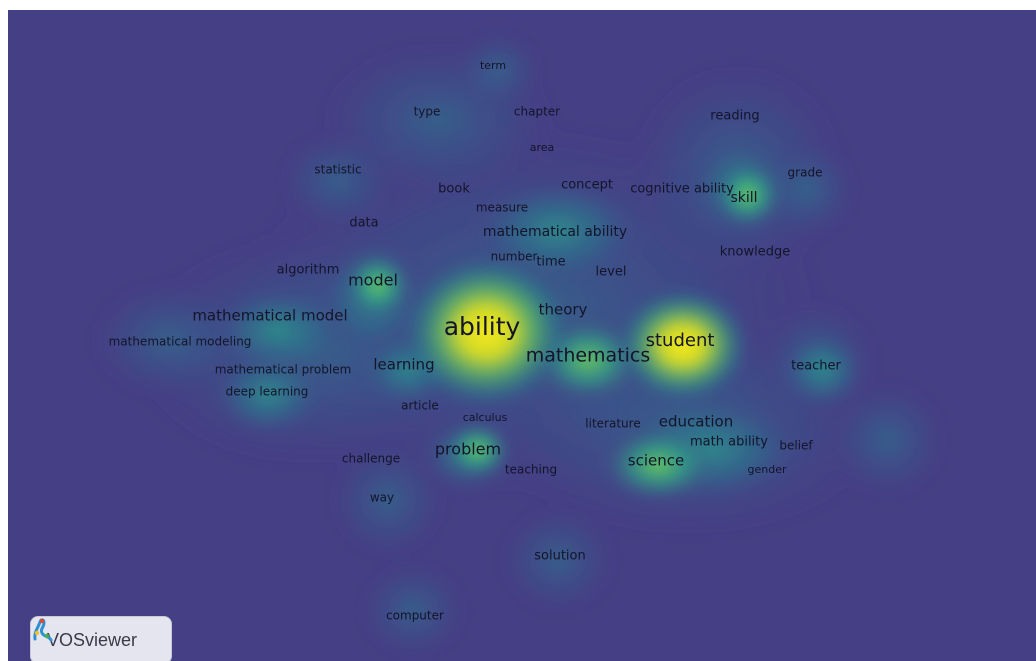  What do you see at coordinates (43, 630) in the screenshot?
I see `vosviewer-logo-icon` at bounding box center [43, 630].